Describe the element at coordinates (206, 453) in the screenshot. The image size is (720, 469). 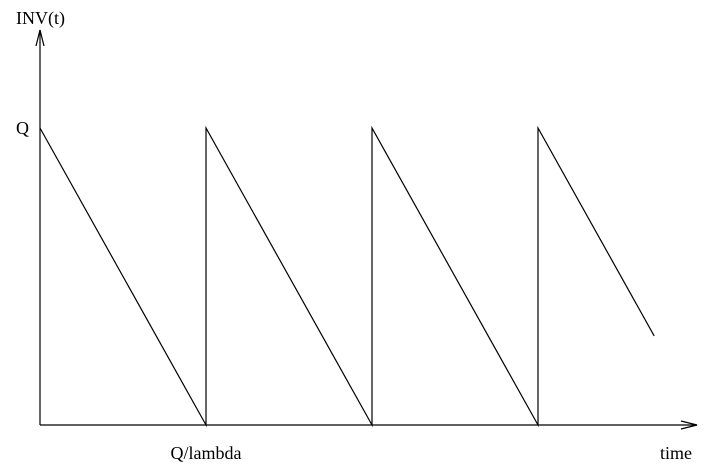
I see `x-tick-label: Q/lambda` at that location.